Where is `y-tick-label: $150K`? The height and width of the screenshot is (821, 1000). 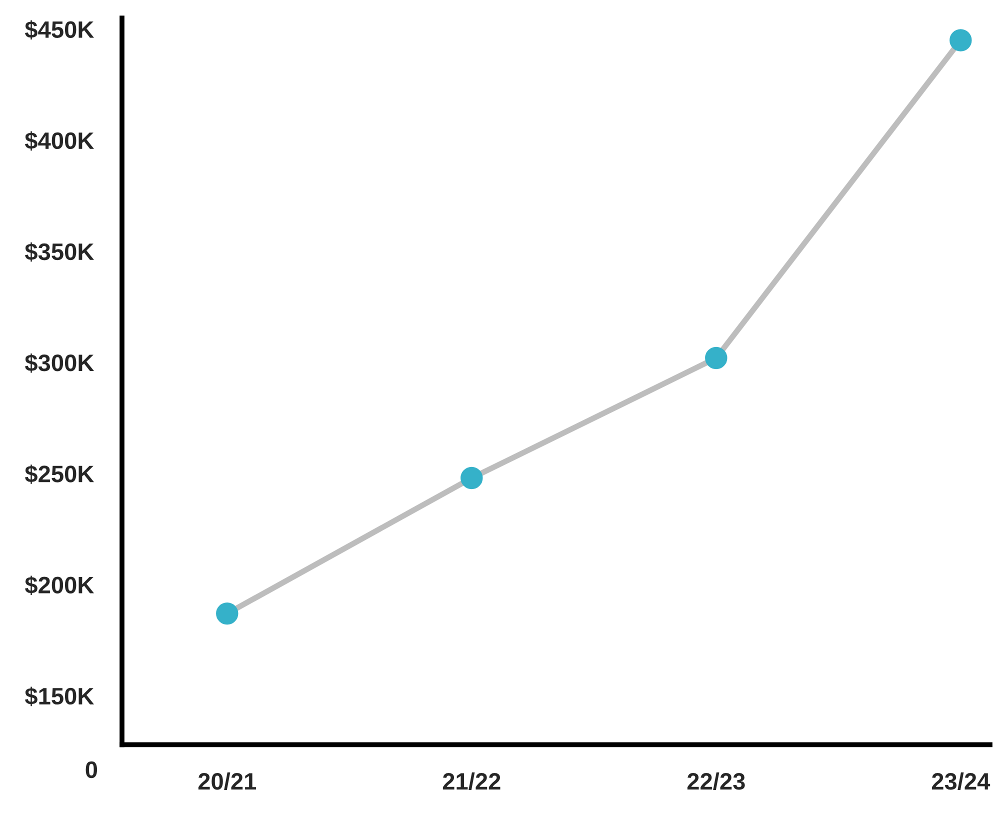 y-tick-label: $150K is located at coordinates (59, 696).